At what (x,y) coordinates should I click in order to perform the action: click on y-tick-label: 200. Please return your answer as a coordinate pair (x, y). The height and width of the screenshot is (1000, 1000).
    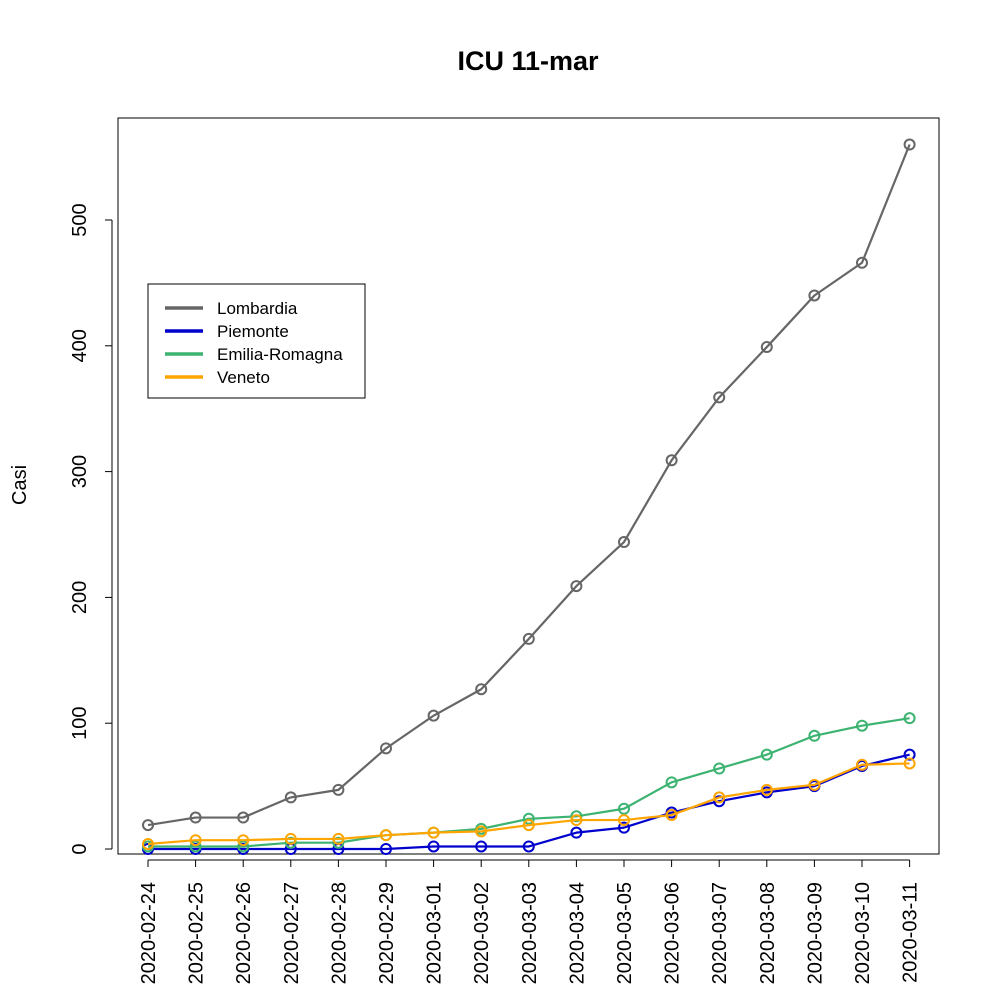
    Looking at the image, I should click on (80, 597).